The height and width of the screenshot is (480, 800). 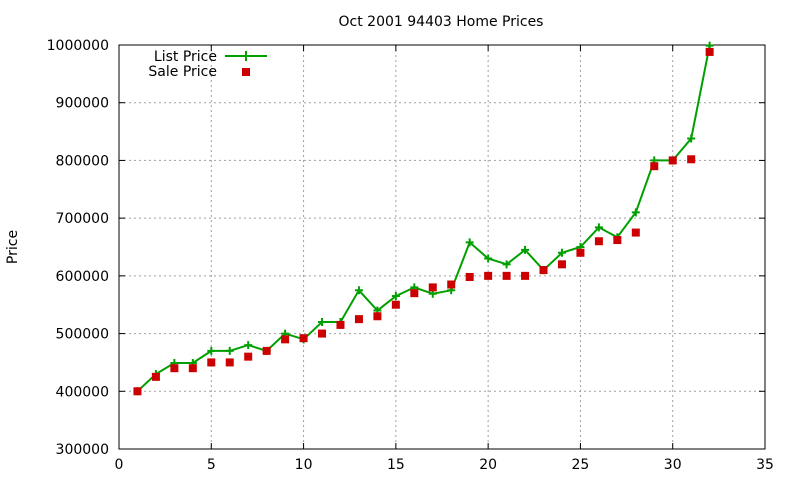 I want to click on y-tick-label: 800000, so click(x=82, y=161).